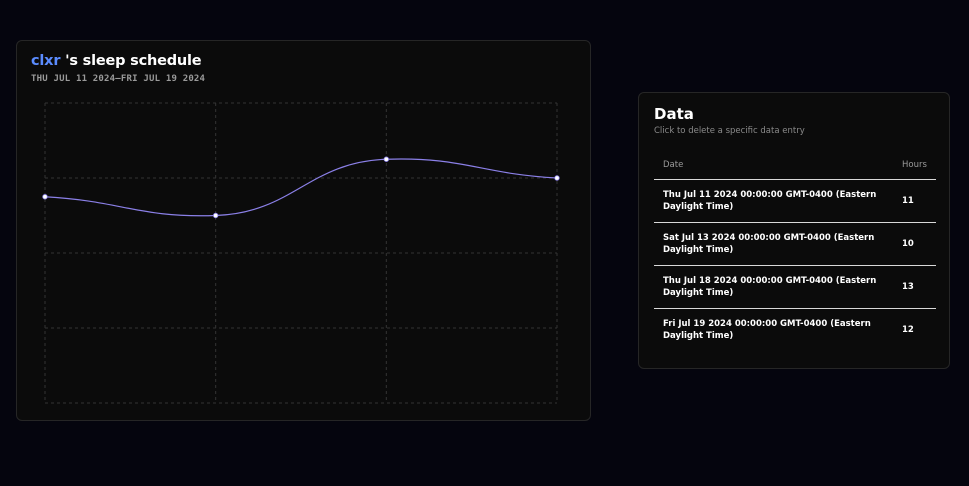  I want to click on date-column-header: Date, so click(778, 165).